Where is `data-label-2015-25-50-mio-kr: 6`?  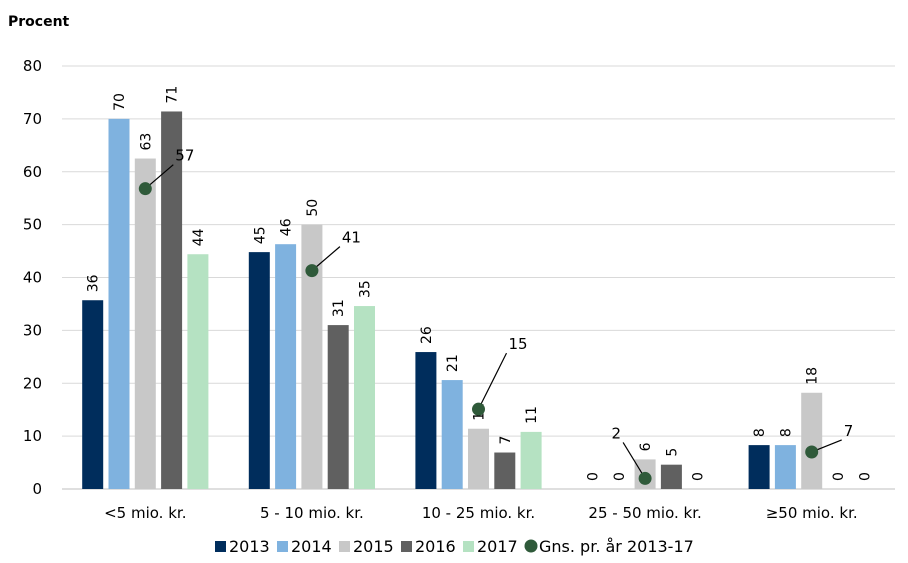 data-label-2015-25-50-mio-kr: 6 is located at coordinates (646, 446).